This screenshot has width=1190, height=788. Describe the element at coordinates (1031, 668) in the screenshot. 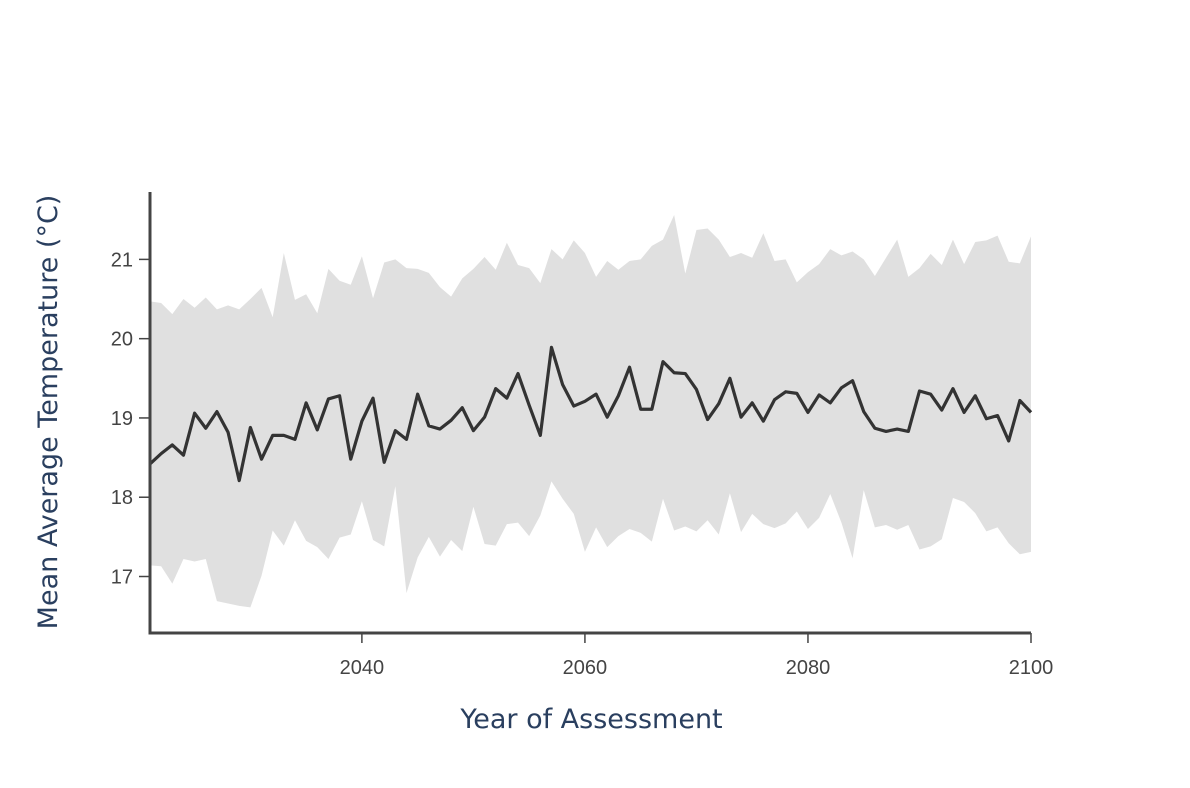

I see `x-tick-label: 2100` at that location.